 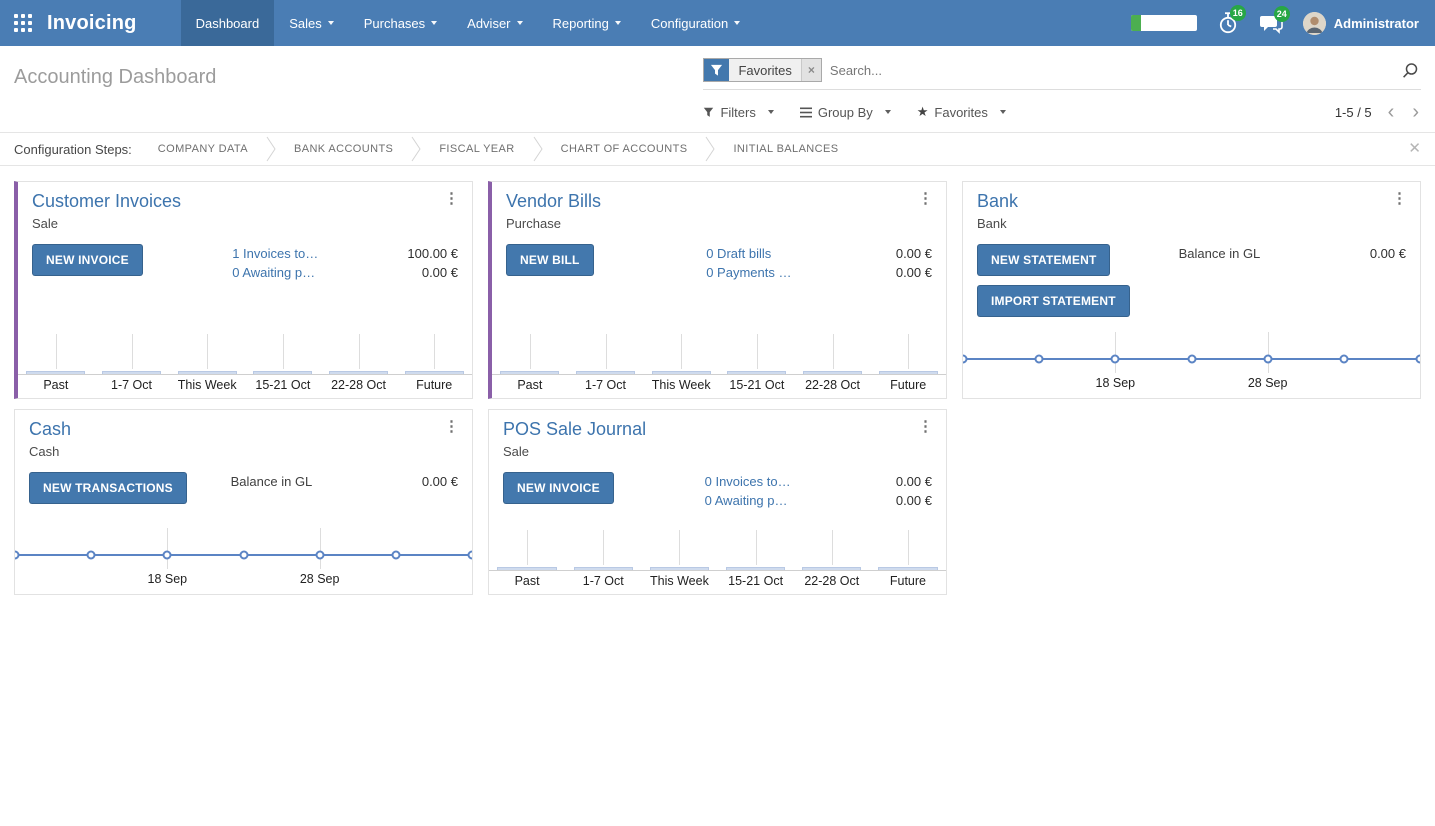 I want to click on menu-item-configuration: Configuration, so click(x=695, y=23).